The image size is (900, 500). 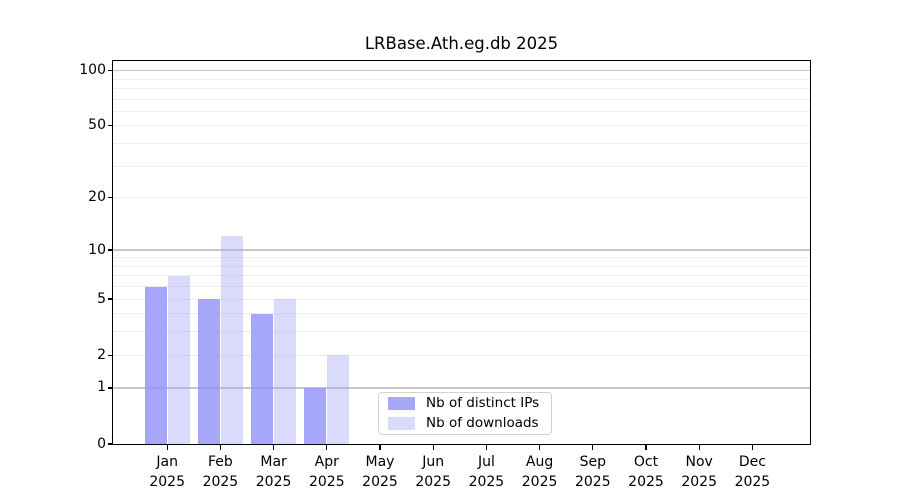 What do you see at coordinates (315, 415) in the screenshot?
I see `bar-nb-of-distinct-ips-apr` at bounding box center [315, 415].